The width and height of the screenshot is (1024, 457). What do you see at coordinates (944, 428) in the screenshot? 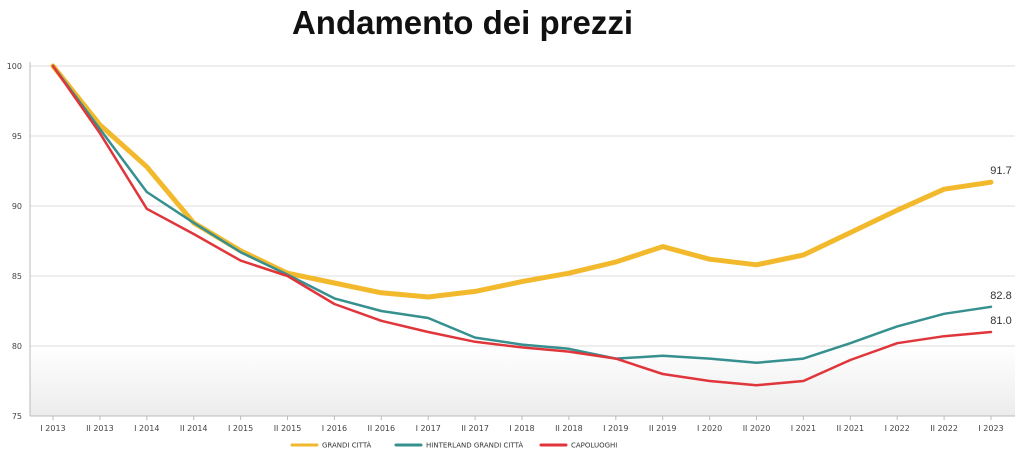
I see `x-tick-label: II 2022` at bounding box center [944, 428].